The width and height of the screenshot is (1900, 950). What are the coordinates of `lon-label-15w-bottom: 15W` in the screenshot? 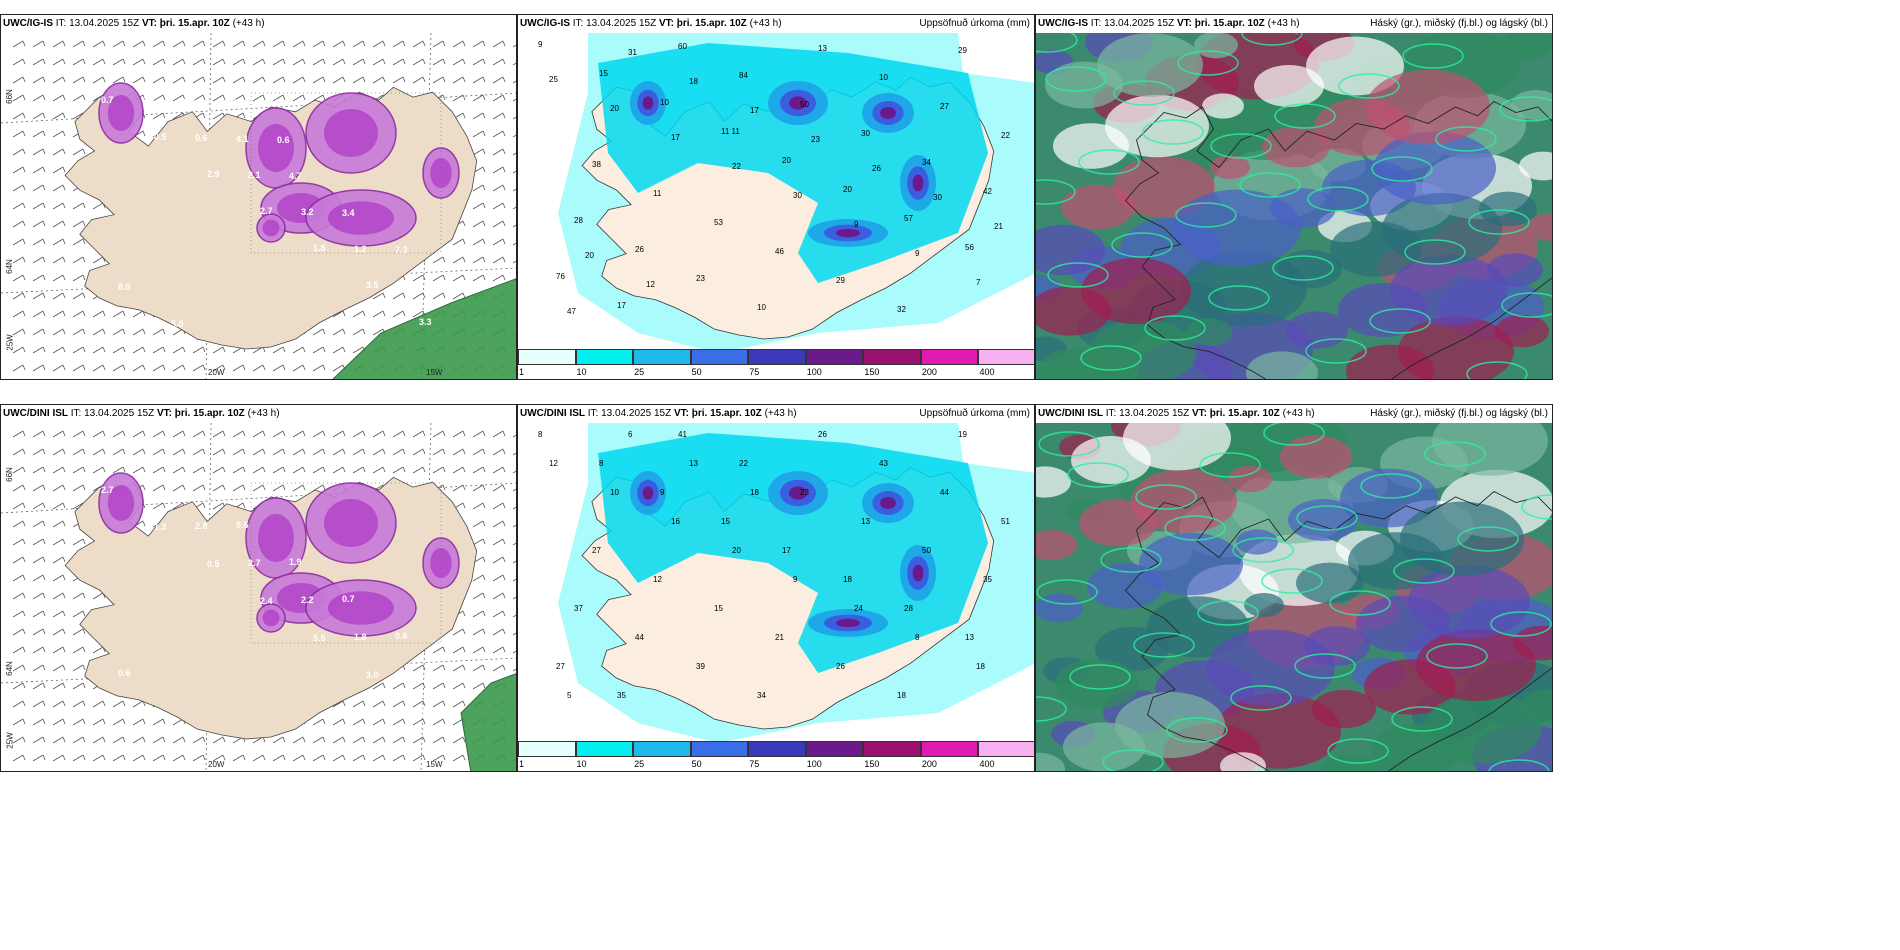 It's located at (434, 764).